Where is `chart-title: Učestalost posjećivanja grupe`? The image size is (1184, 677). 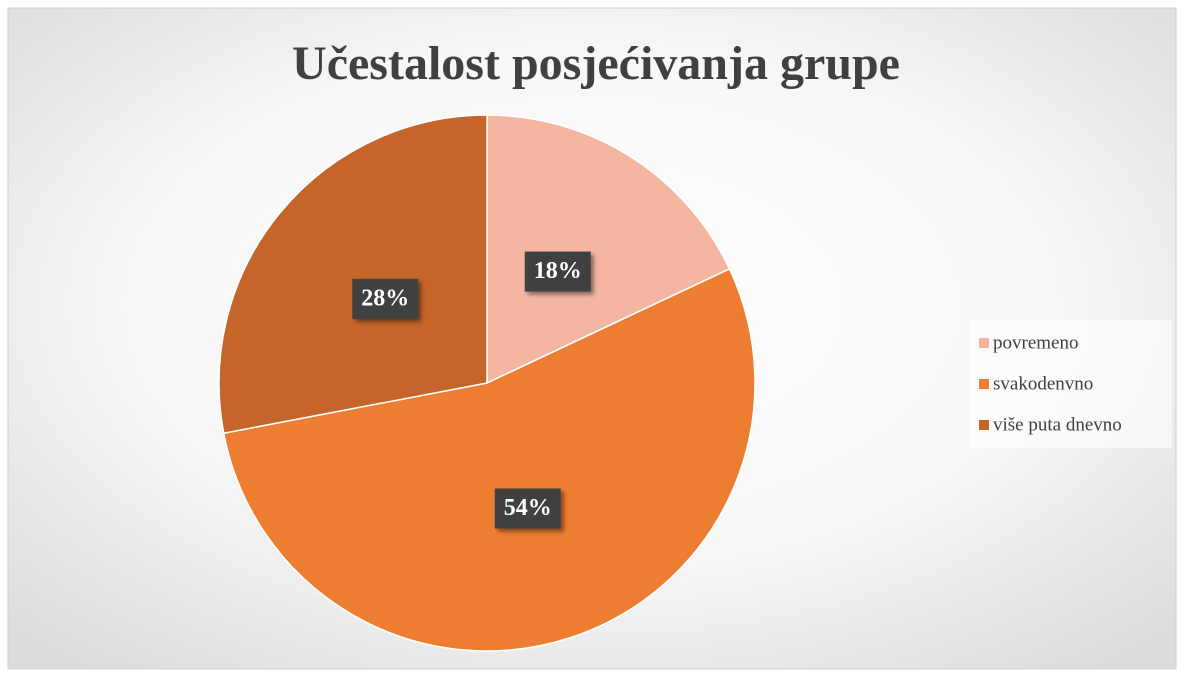
chart-title: Učestalost posjećivanja grupe is located at coordinates (596, 63).